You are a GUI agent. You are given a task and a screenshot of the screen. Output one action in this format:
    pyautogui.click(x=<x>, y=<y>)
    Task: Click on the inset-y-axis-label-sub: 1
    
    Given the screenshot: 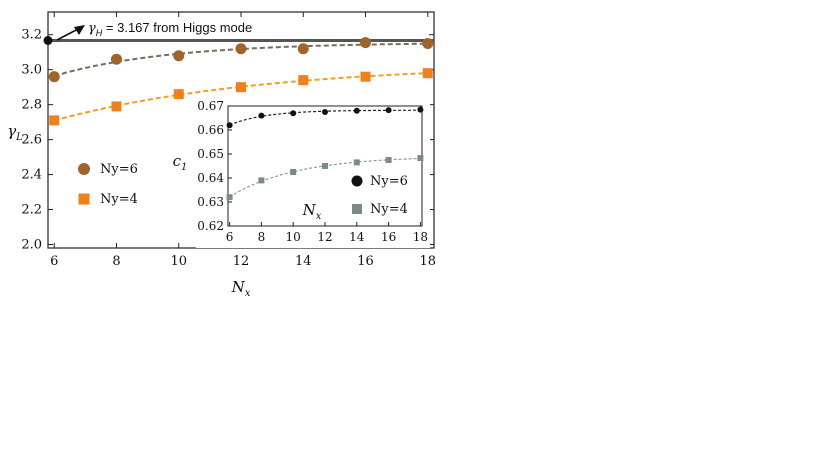 What is the action you would take?
    pyautogui.click(x=184, y=167)
    